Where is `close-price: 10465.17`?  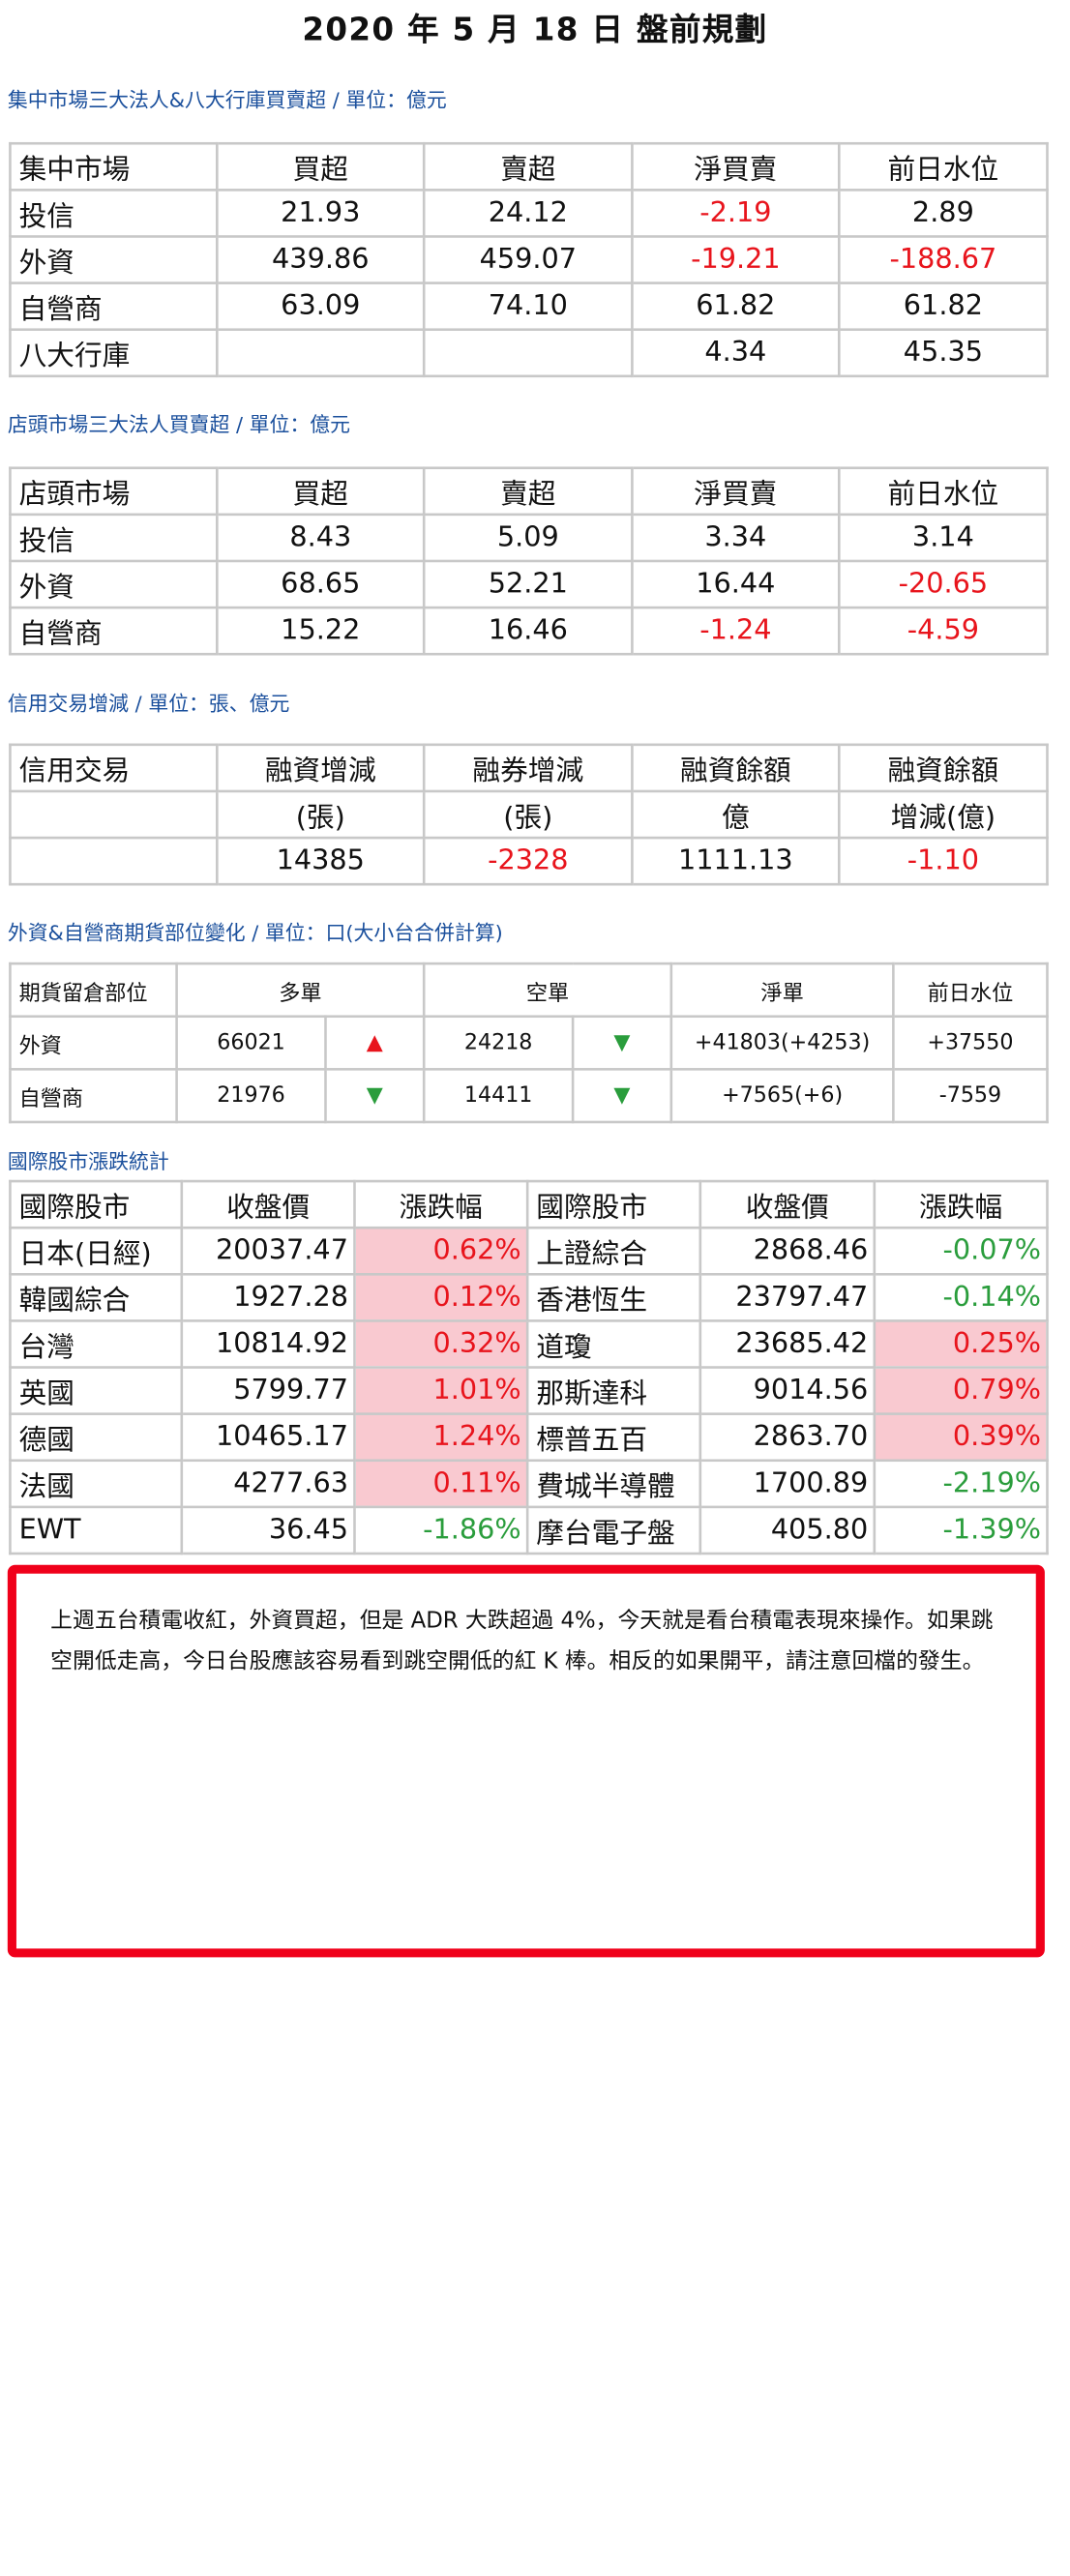
close-price: 10465.17 is located at coordinates (268, 1437).